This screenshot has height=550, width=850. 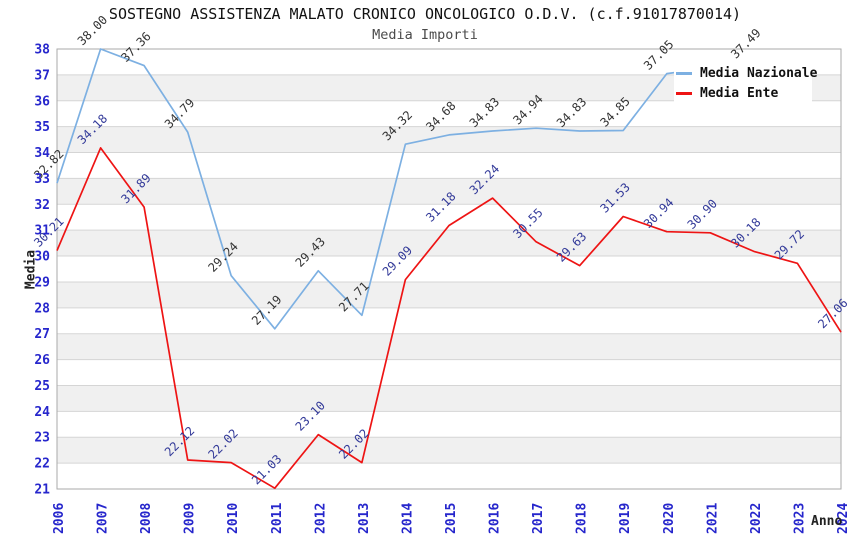 What do you see at coordinates (42, 360) in the screenshot?
I see `y-tick-label: 26` at bounding box center [42, 360].